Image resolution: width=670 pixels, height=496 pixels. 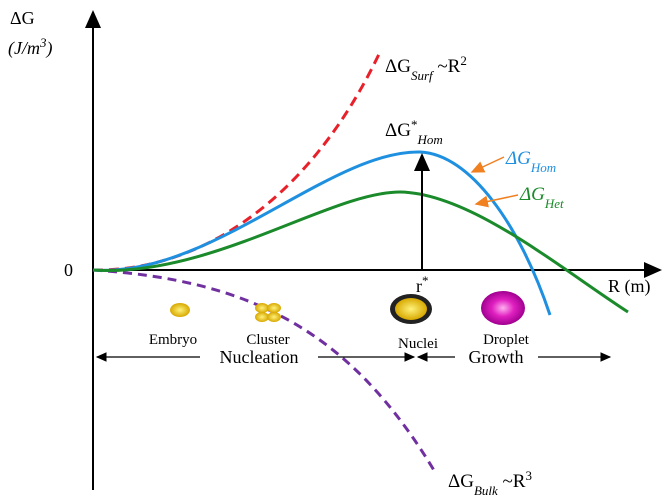 I want to click on hom-base: ΔG, so click(x=518, y=158).